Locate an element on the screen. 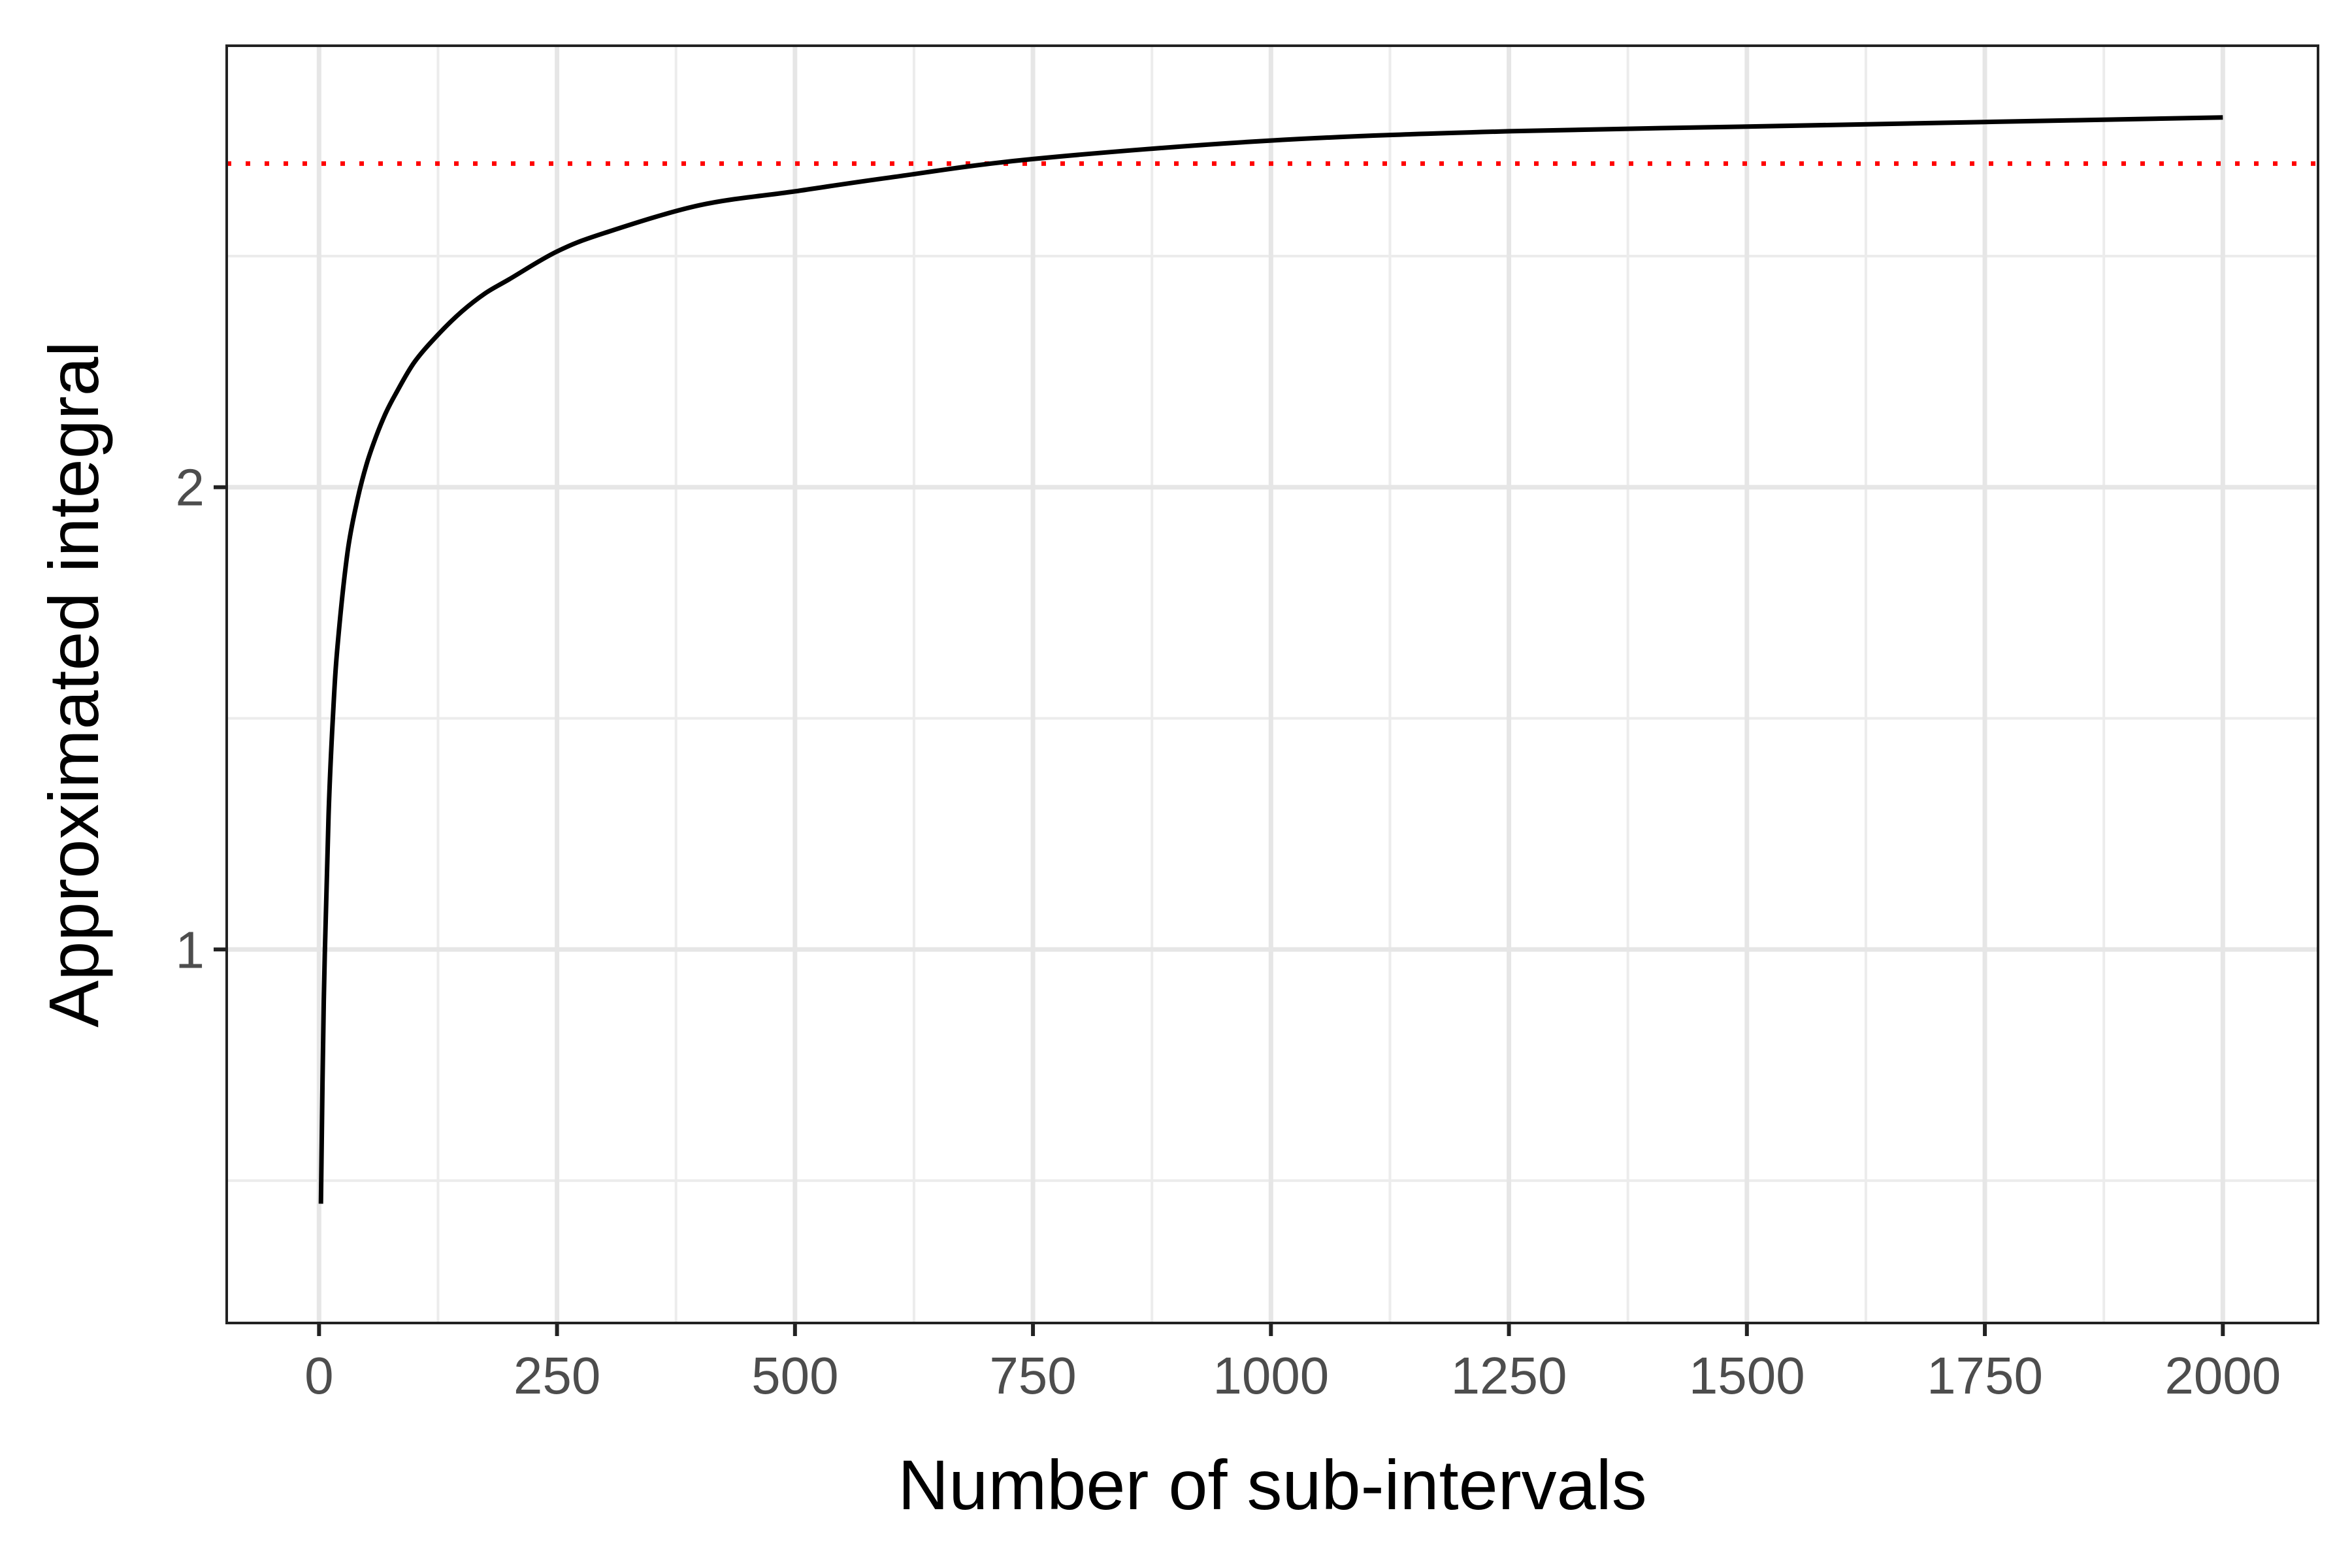 The image size is (2352, 1568). y-axis: 12 is located at coordinates (201, 719).